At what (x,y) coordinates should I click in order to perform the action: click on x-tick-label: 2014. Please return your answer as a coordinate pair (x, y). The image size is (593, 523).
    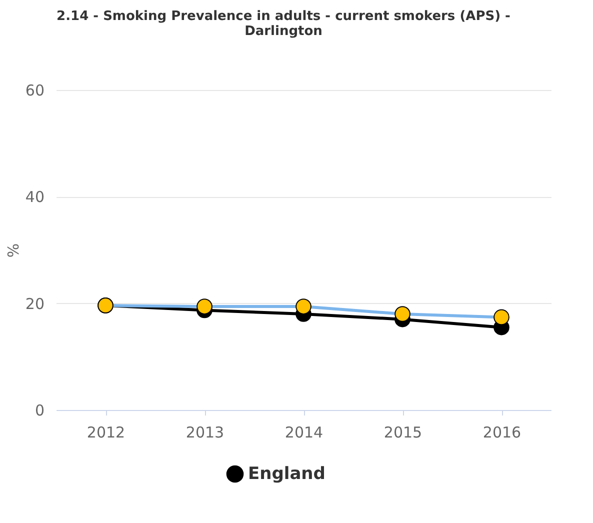
    Looking at the image, I should click on (304, 433).